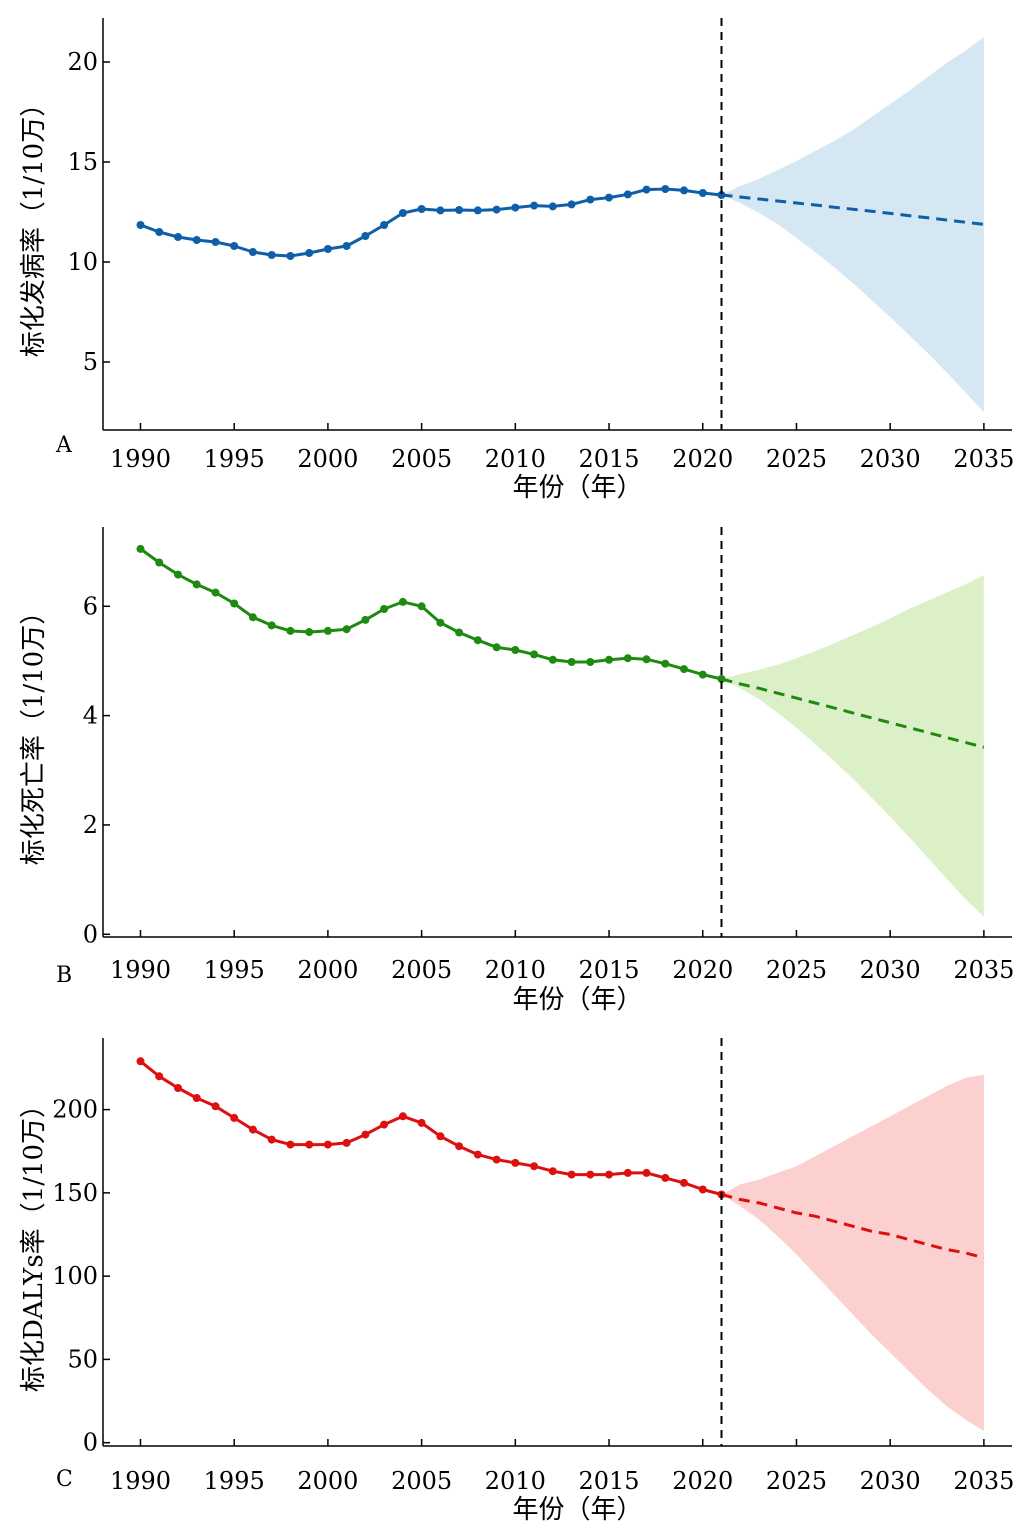 The height and width of the screenshot is (1531, 1026). What do you see at coordinates (90, 825) in the screenshot?
I see `y-tick-label: 2` at bounding box center [90, 825].